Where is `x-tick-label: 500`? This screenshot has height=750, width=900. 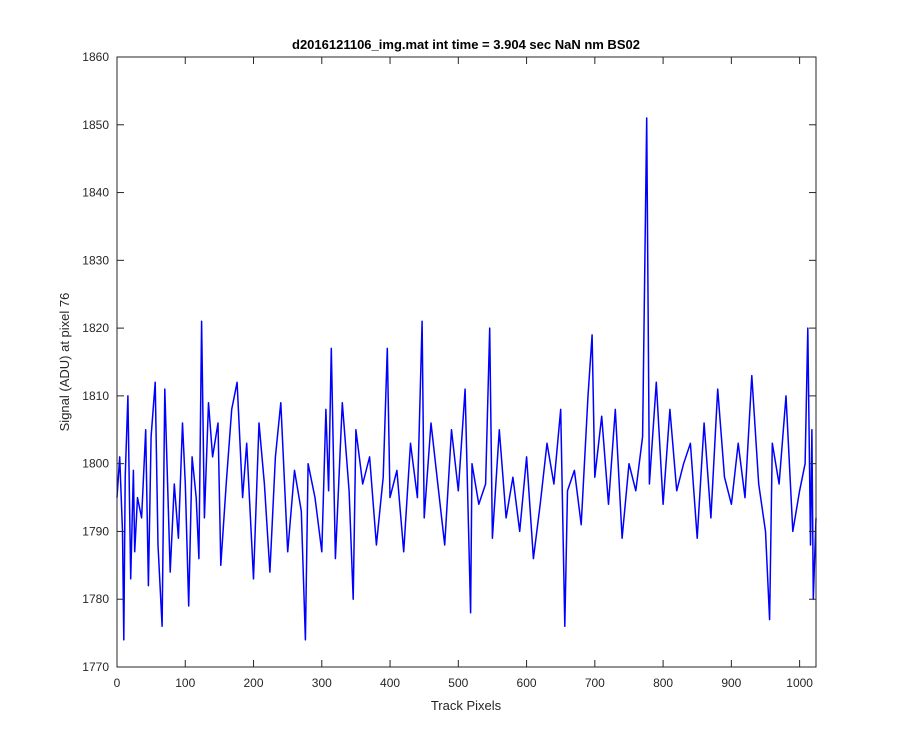
x-tick-label: 500 is located at coordinates (458, 683).